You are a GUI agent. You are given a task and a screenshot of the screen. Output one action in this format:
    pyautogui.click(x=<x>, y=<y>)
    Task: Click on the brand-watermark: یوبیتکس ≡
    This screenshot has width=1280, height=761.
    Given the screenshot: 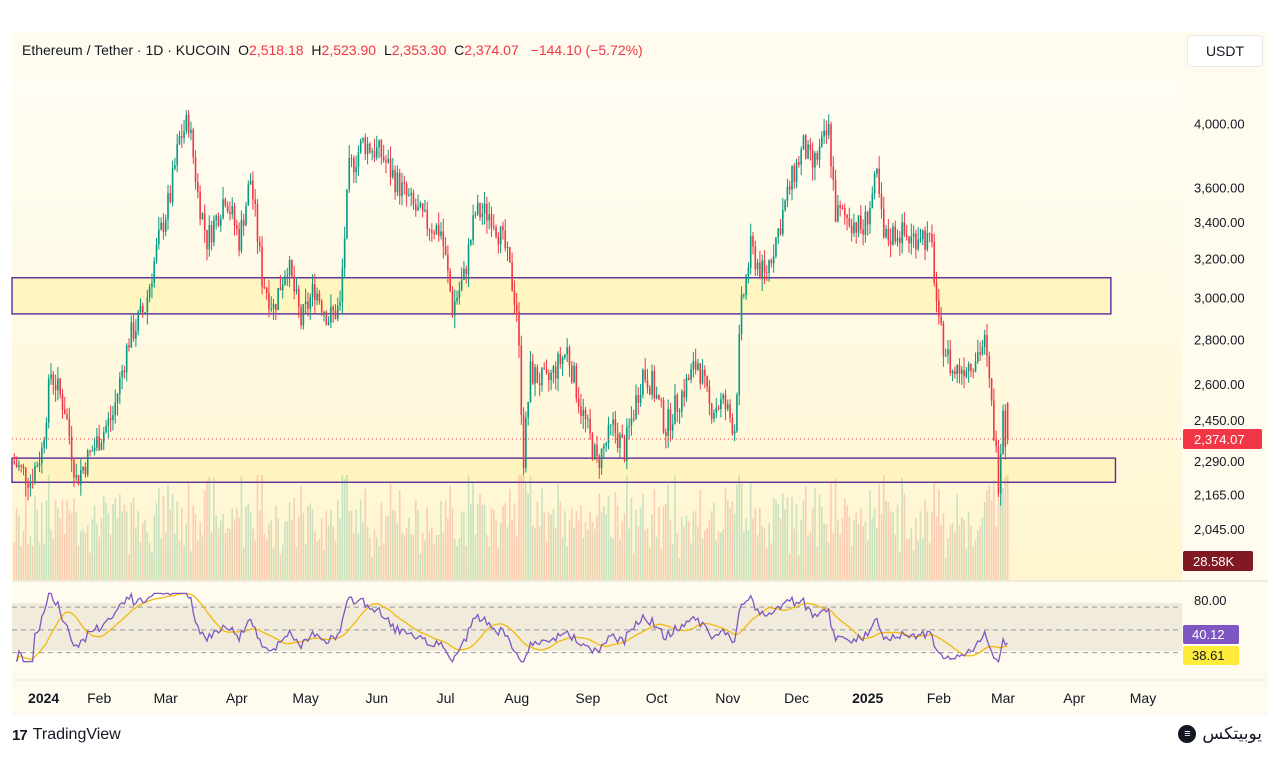 What is the action you would take?
    pyautogui.click(x=1220, y=734)
    